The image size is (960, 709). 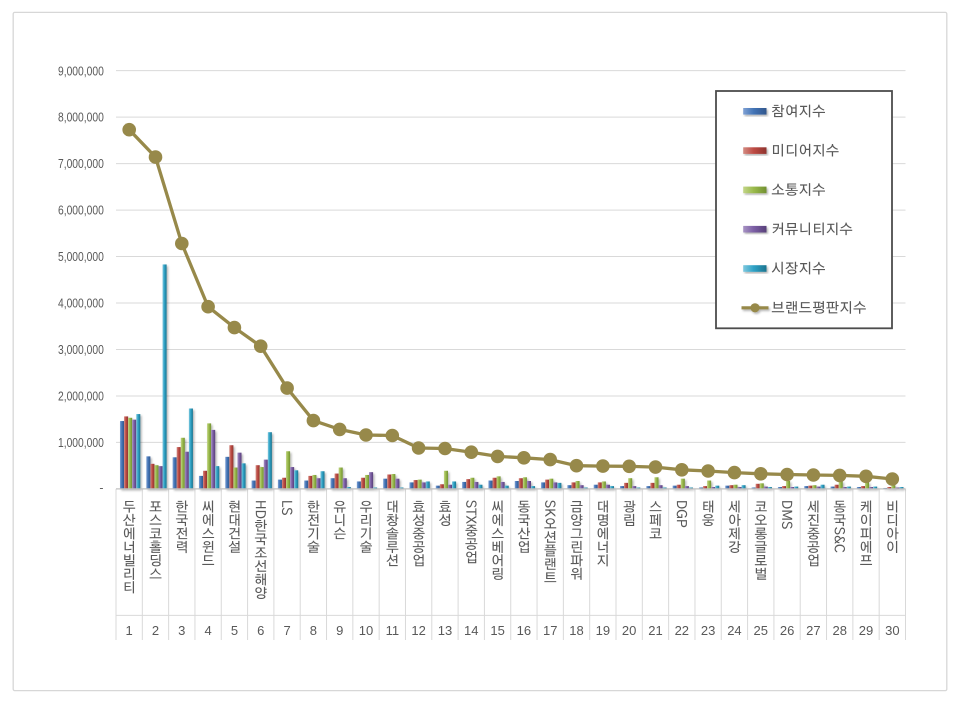 What do you see at coordinates (393, 630) in the screenshot?
I see `svg-text: 11` at bounding box center [393, 630].